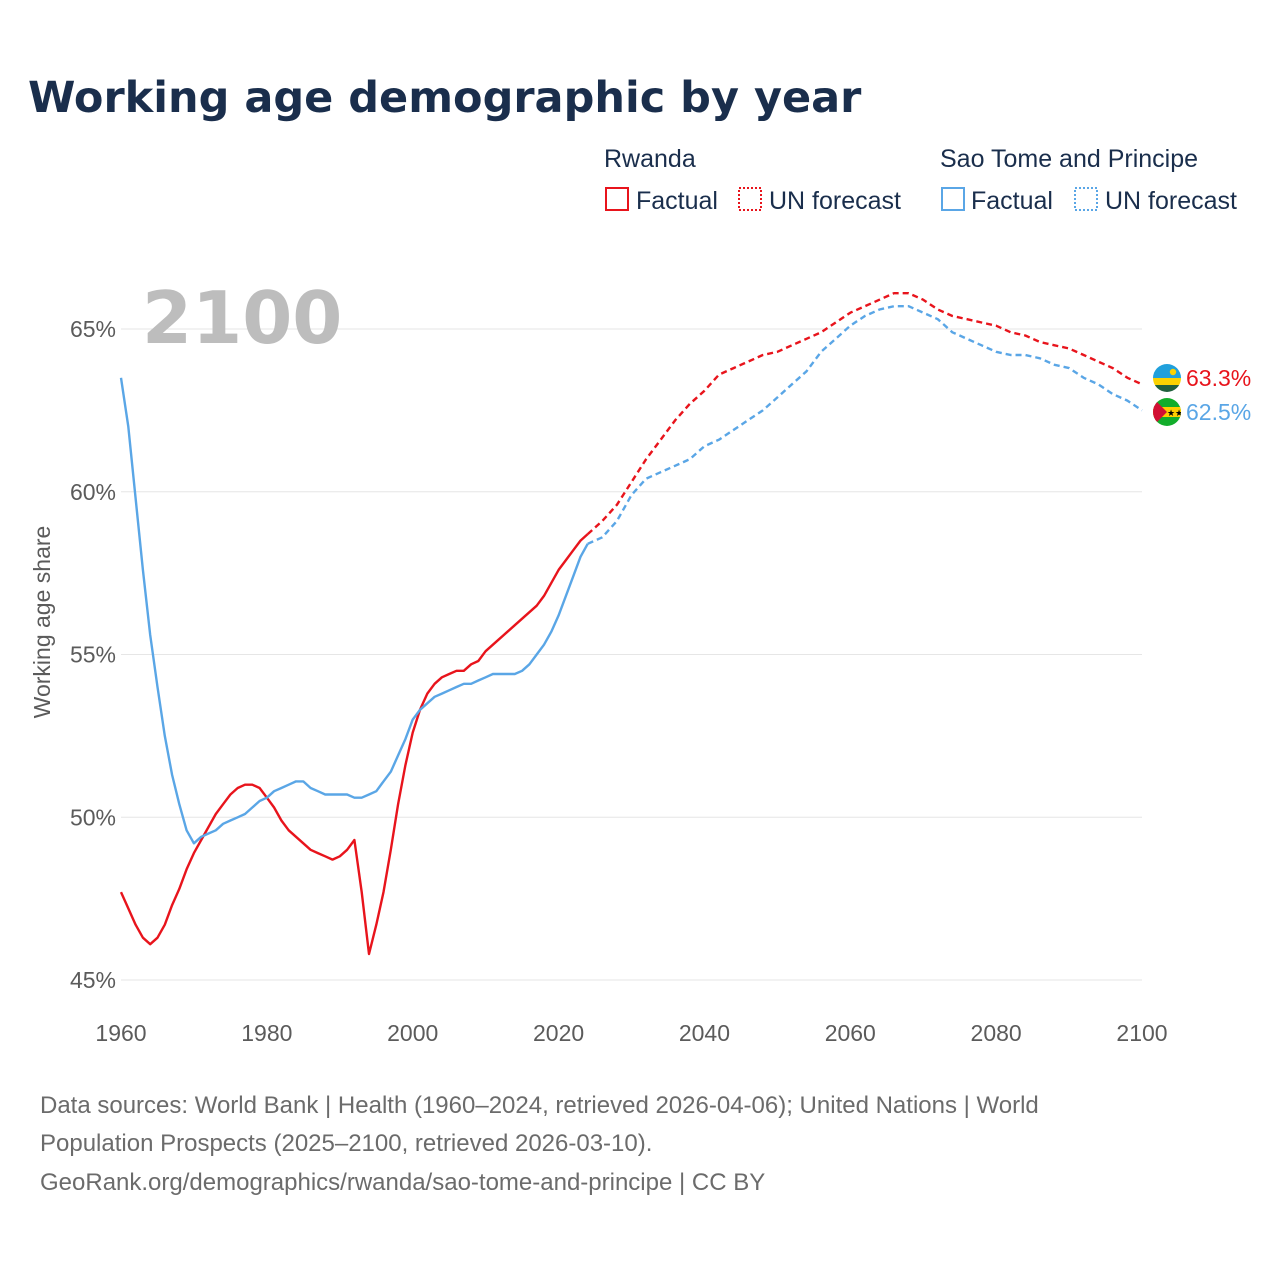 The width and height of the screenshot is (1280, 1280). What do you see at coordinates (953, 199) in the screenshot?
I see `legend-swatch-sao-tome-factual` at bounding box center [953, 199].